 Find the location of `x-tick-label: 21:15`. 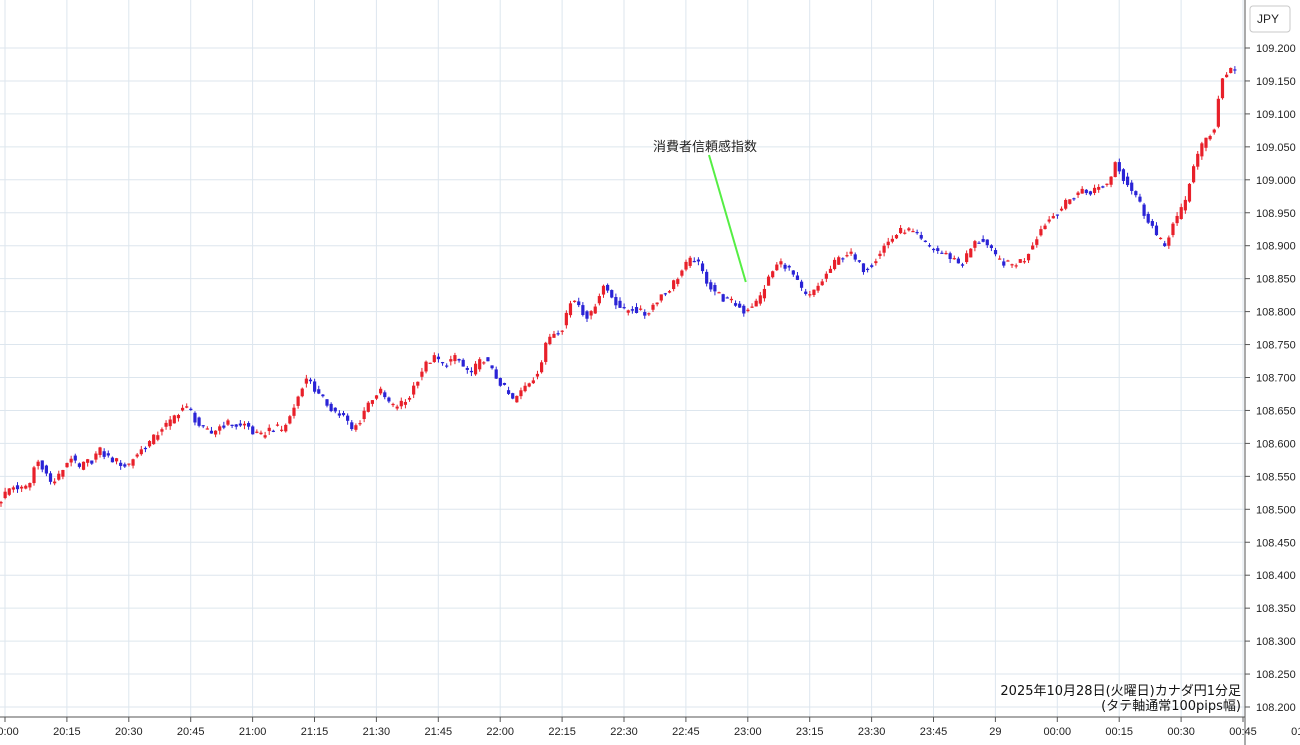

x-tick-label: 21:15 is located at coordinates (315, 732).